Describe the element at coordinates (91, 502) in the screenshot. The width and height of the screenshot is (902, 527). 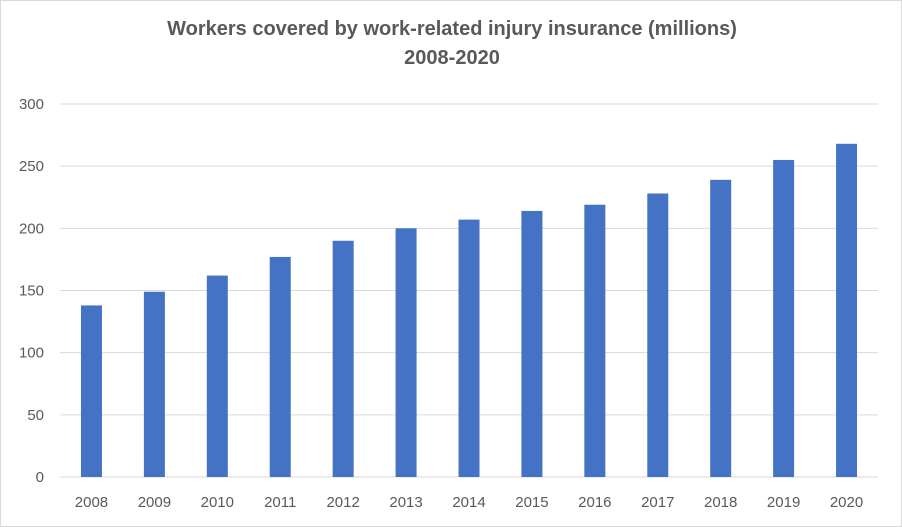
I see `x-tick-label: 2008` at that location.